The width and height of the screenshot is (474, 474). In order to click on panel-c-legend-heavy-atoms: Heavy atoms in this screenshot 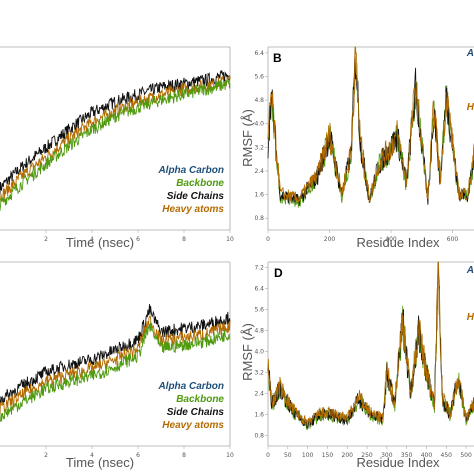, I will do `click(193, 425)`.